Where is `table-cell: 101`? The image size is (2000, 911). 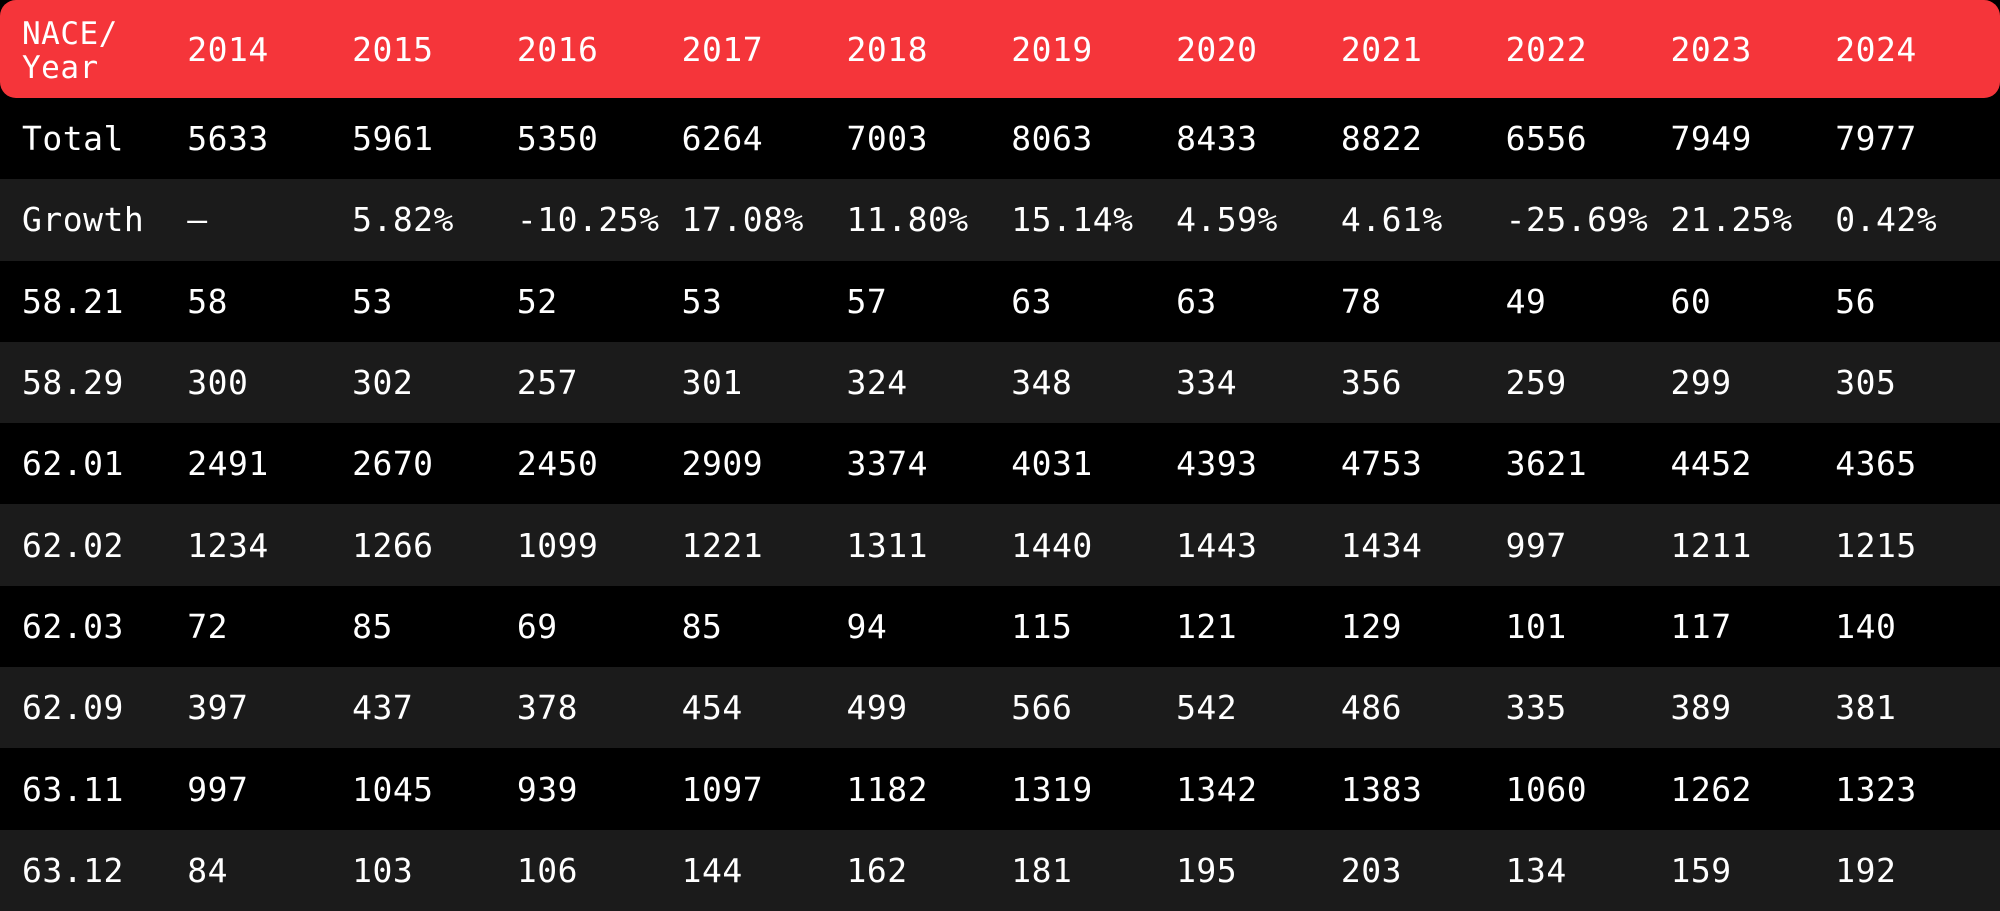 table-cell: 101 is located at coordinates (1536, 626).